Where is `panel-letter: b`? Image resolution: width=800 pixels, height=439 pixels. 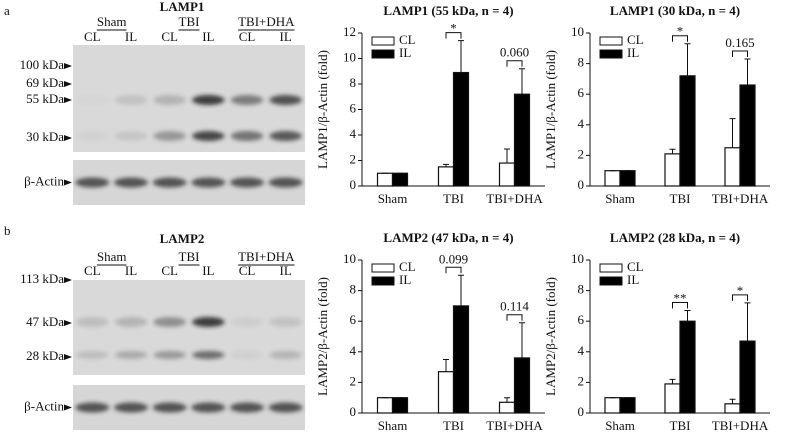
panel-letter: b is located at coordinates (7, 230).